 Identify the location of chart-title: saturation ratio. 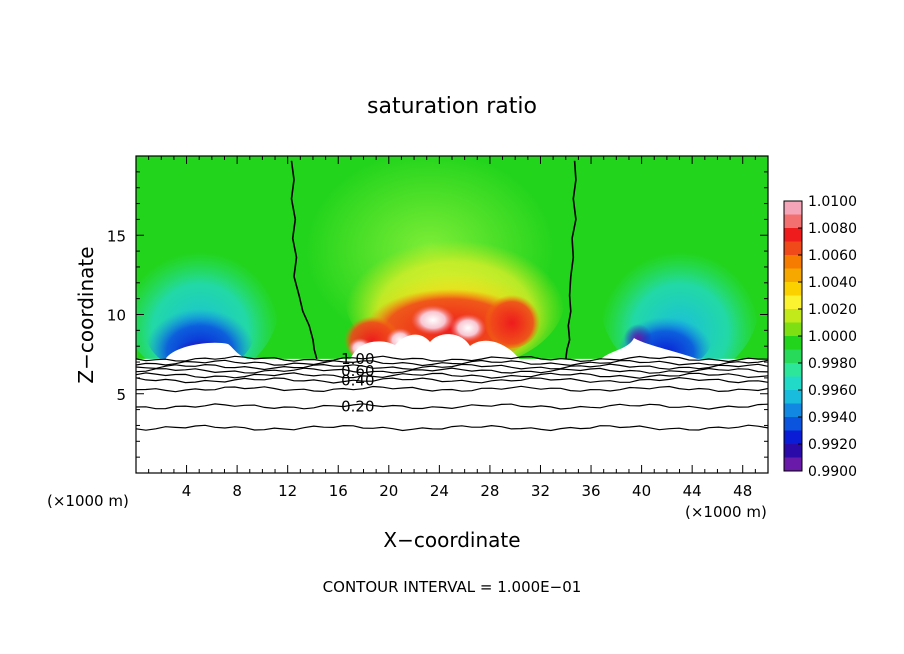
(452, 106).